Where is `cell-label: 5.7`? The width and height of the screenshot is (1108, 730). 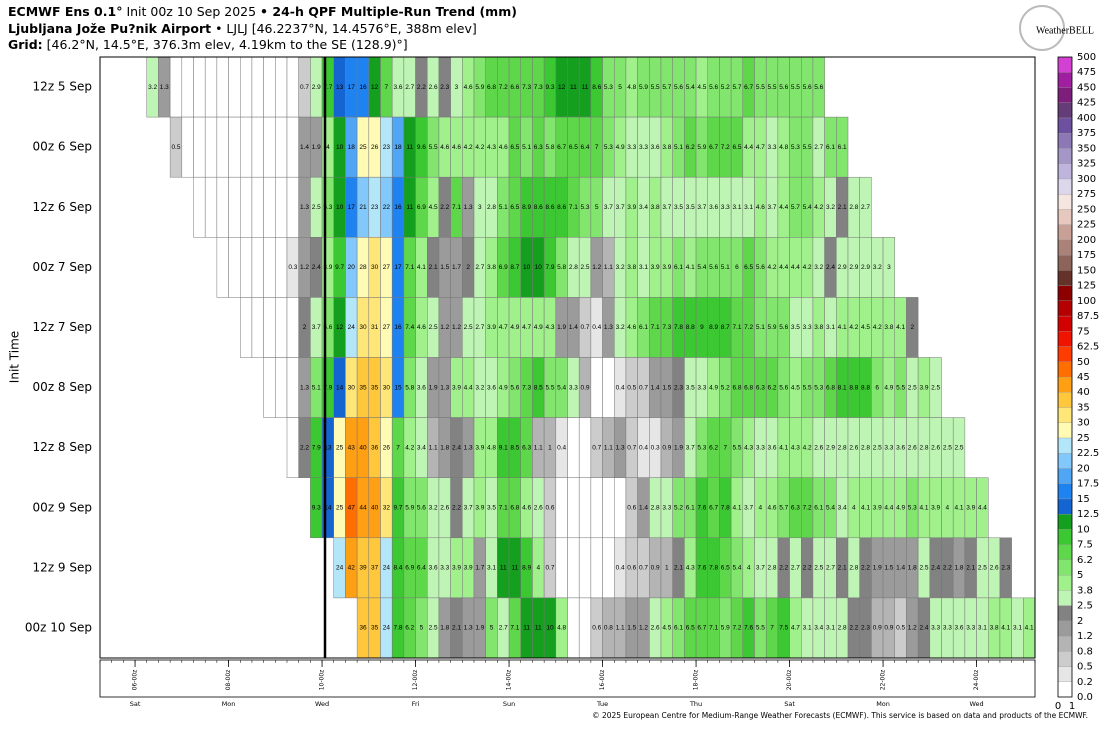 cell-label: 5.7 is located at coordinates (795, 207).